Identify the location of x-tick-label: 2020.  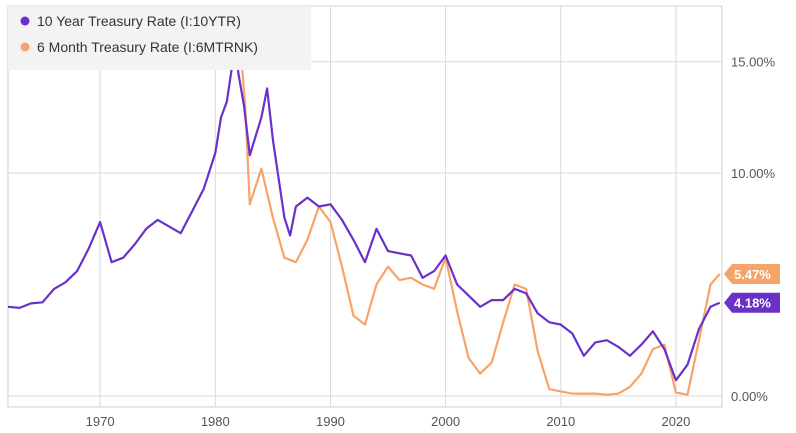
(675, 421).